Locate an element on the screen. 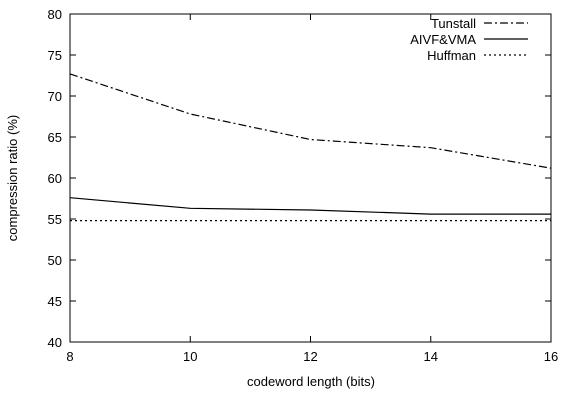  y-tick-label: 75 is located at coordinates (55, 55).